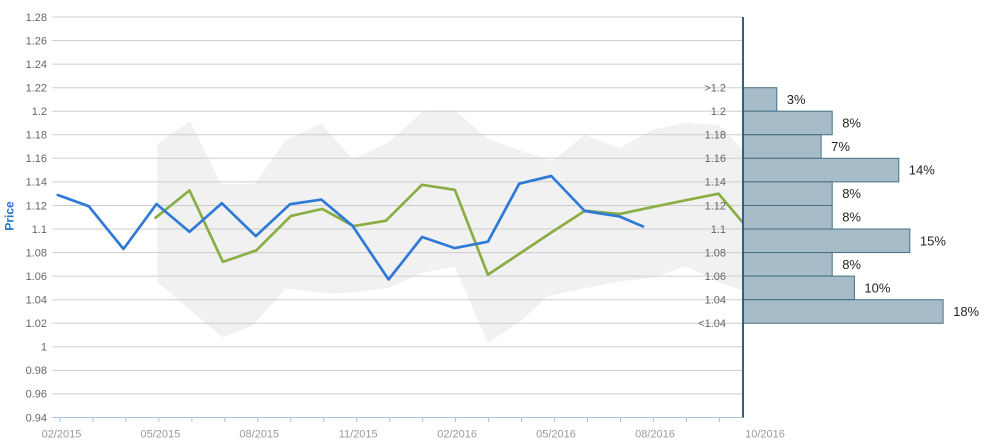 The width and height of the screenshot is (986, 445). What do you see at coordinates (36, 41) in the screenshot?
I see `svg-text: 1.26` at bounding box center [36, 41].